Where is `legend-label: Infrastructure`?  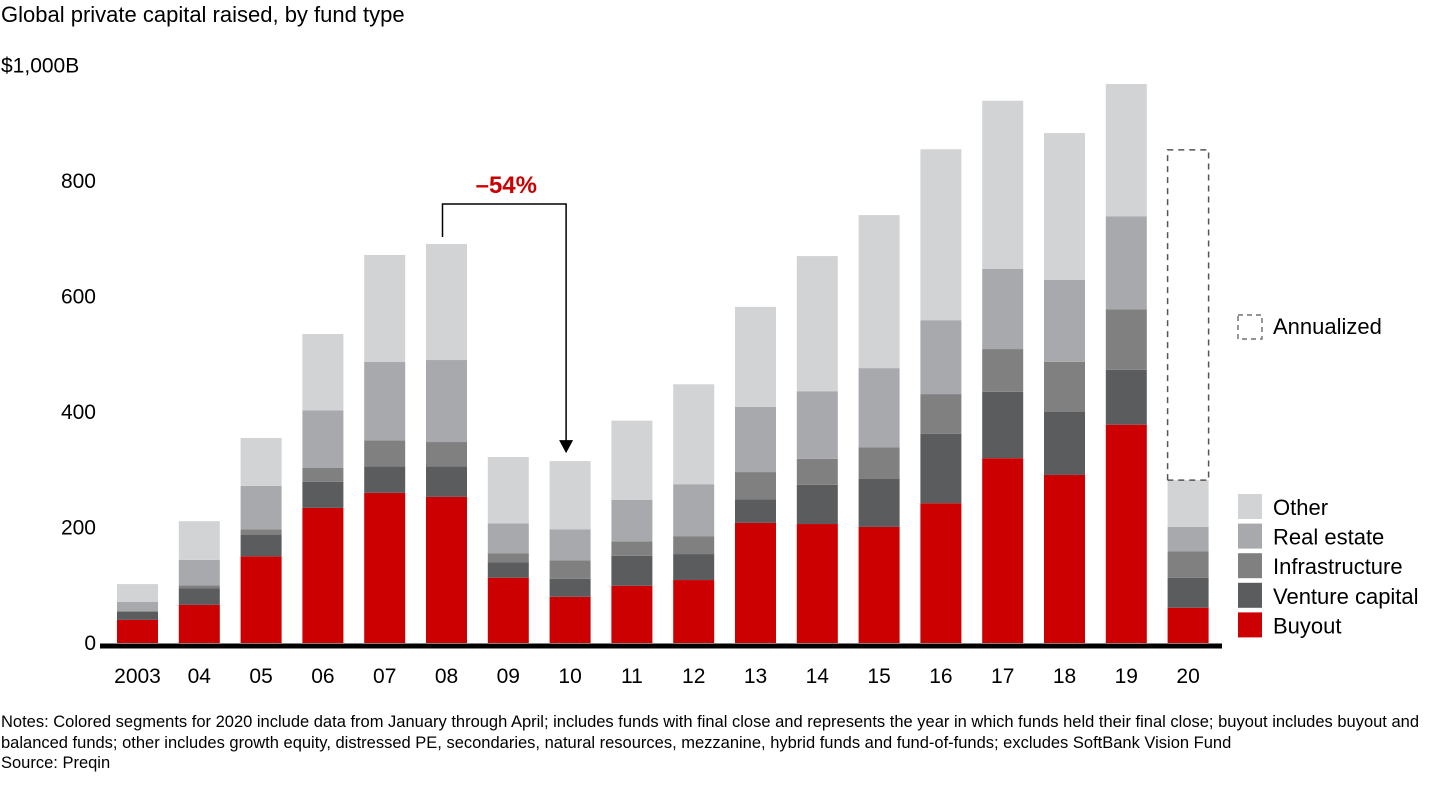
legend-label: Infrastructure is located at coordinates (1338, 566).